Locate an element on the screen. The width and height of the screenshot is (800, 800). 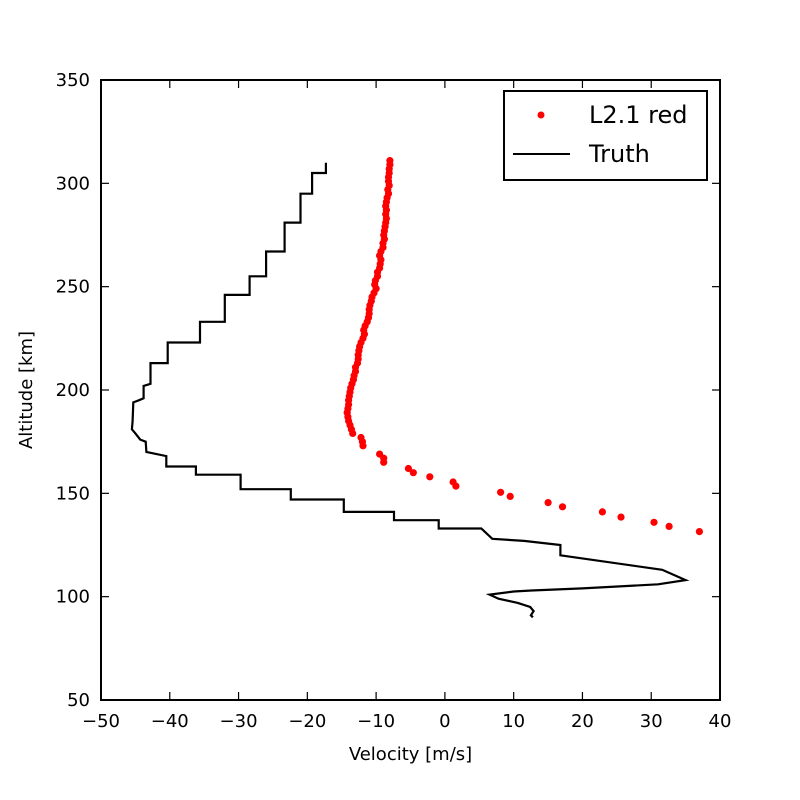
legend-marker-l2-1-red is located at coordinates (541, 115).